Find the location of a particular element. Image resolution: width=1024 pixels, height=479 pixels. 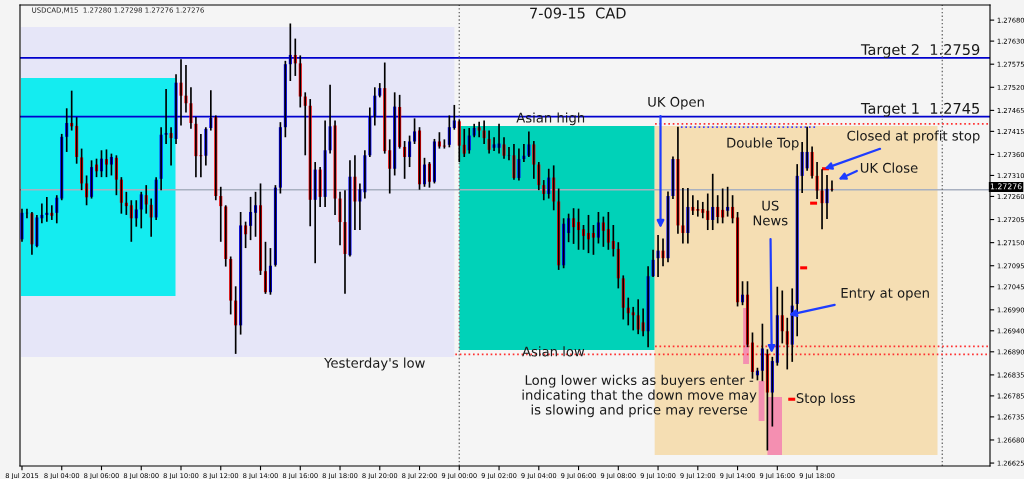

annotation: Stop loss is located at coordinates (825, 399).